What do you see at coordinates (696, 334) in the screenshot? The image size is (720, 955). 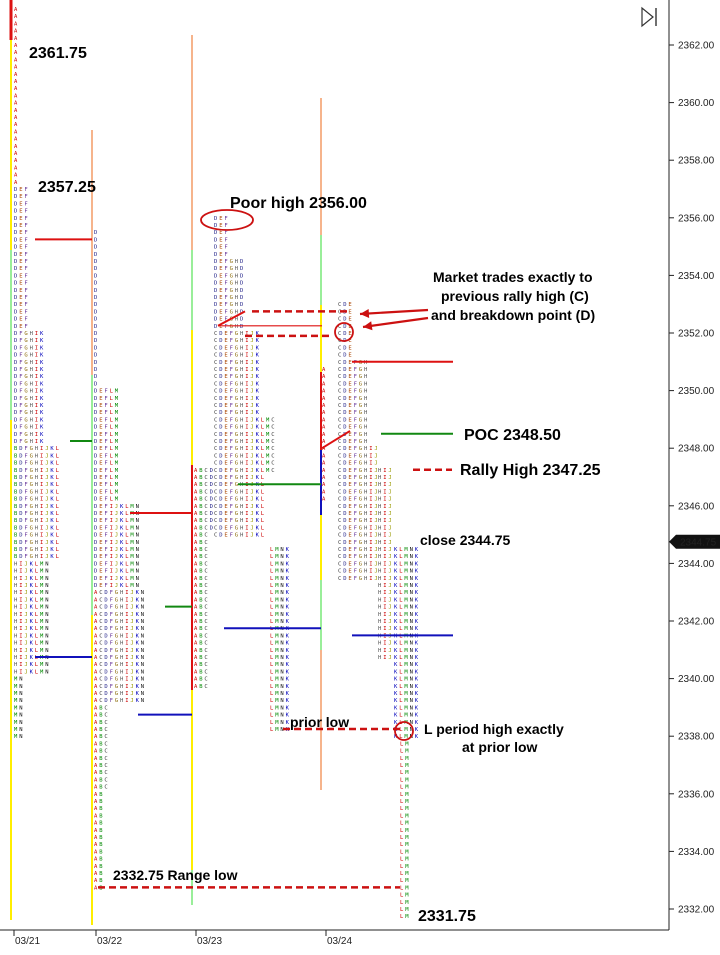 I see `y-tick-label: 2352.00` at bounding box center [696, 334].